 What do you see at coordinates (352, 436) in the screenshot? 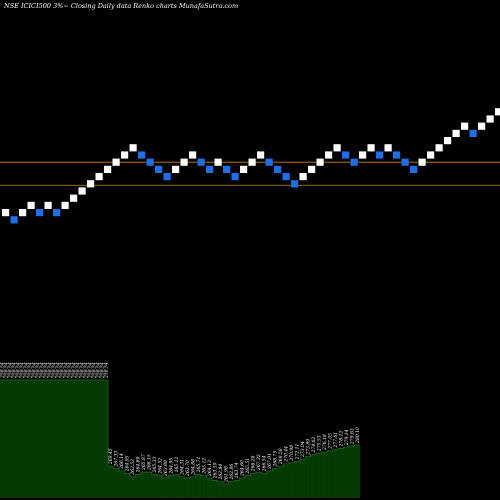
I see `volume-label: 279.63` at bounding box center [352, 436].